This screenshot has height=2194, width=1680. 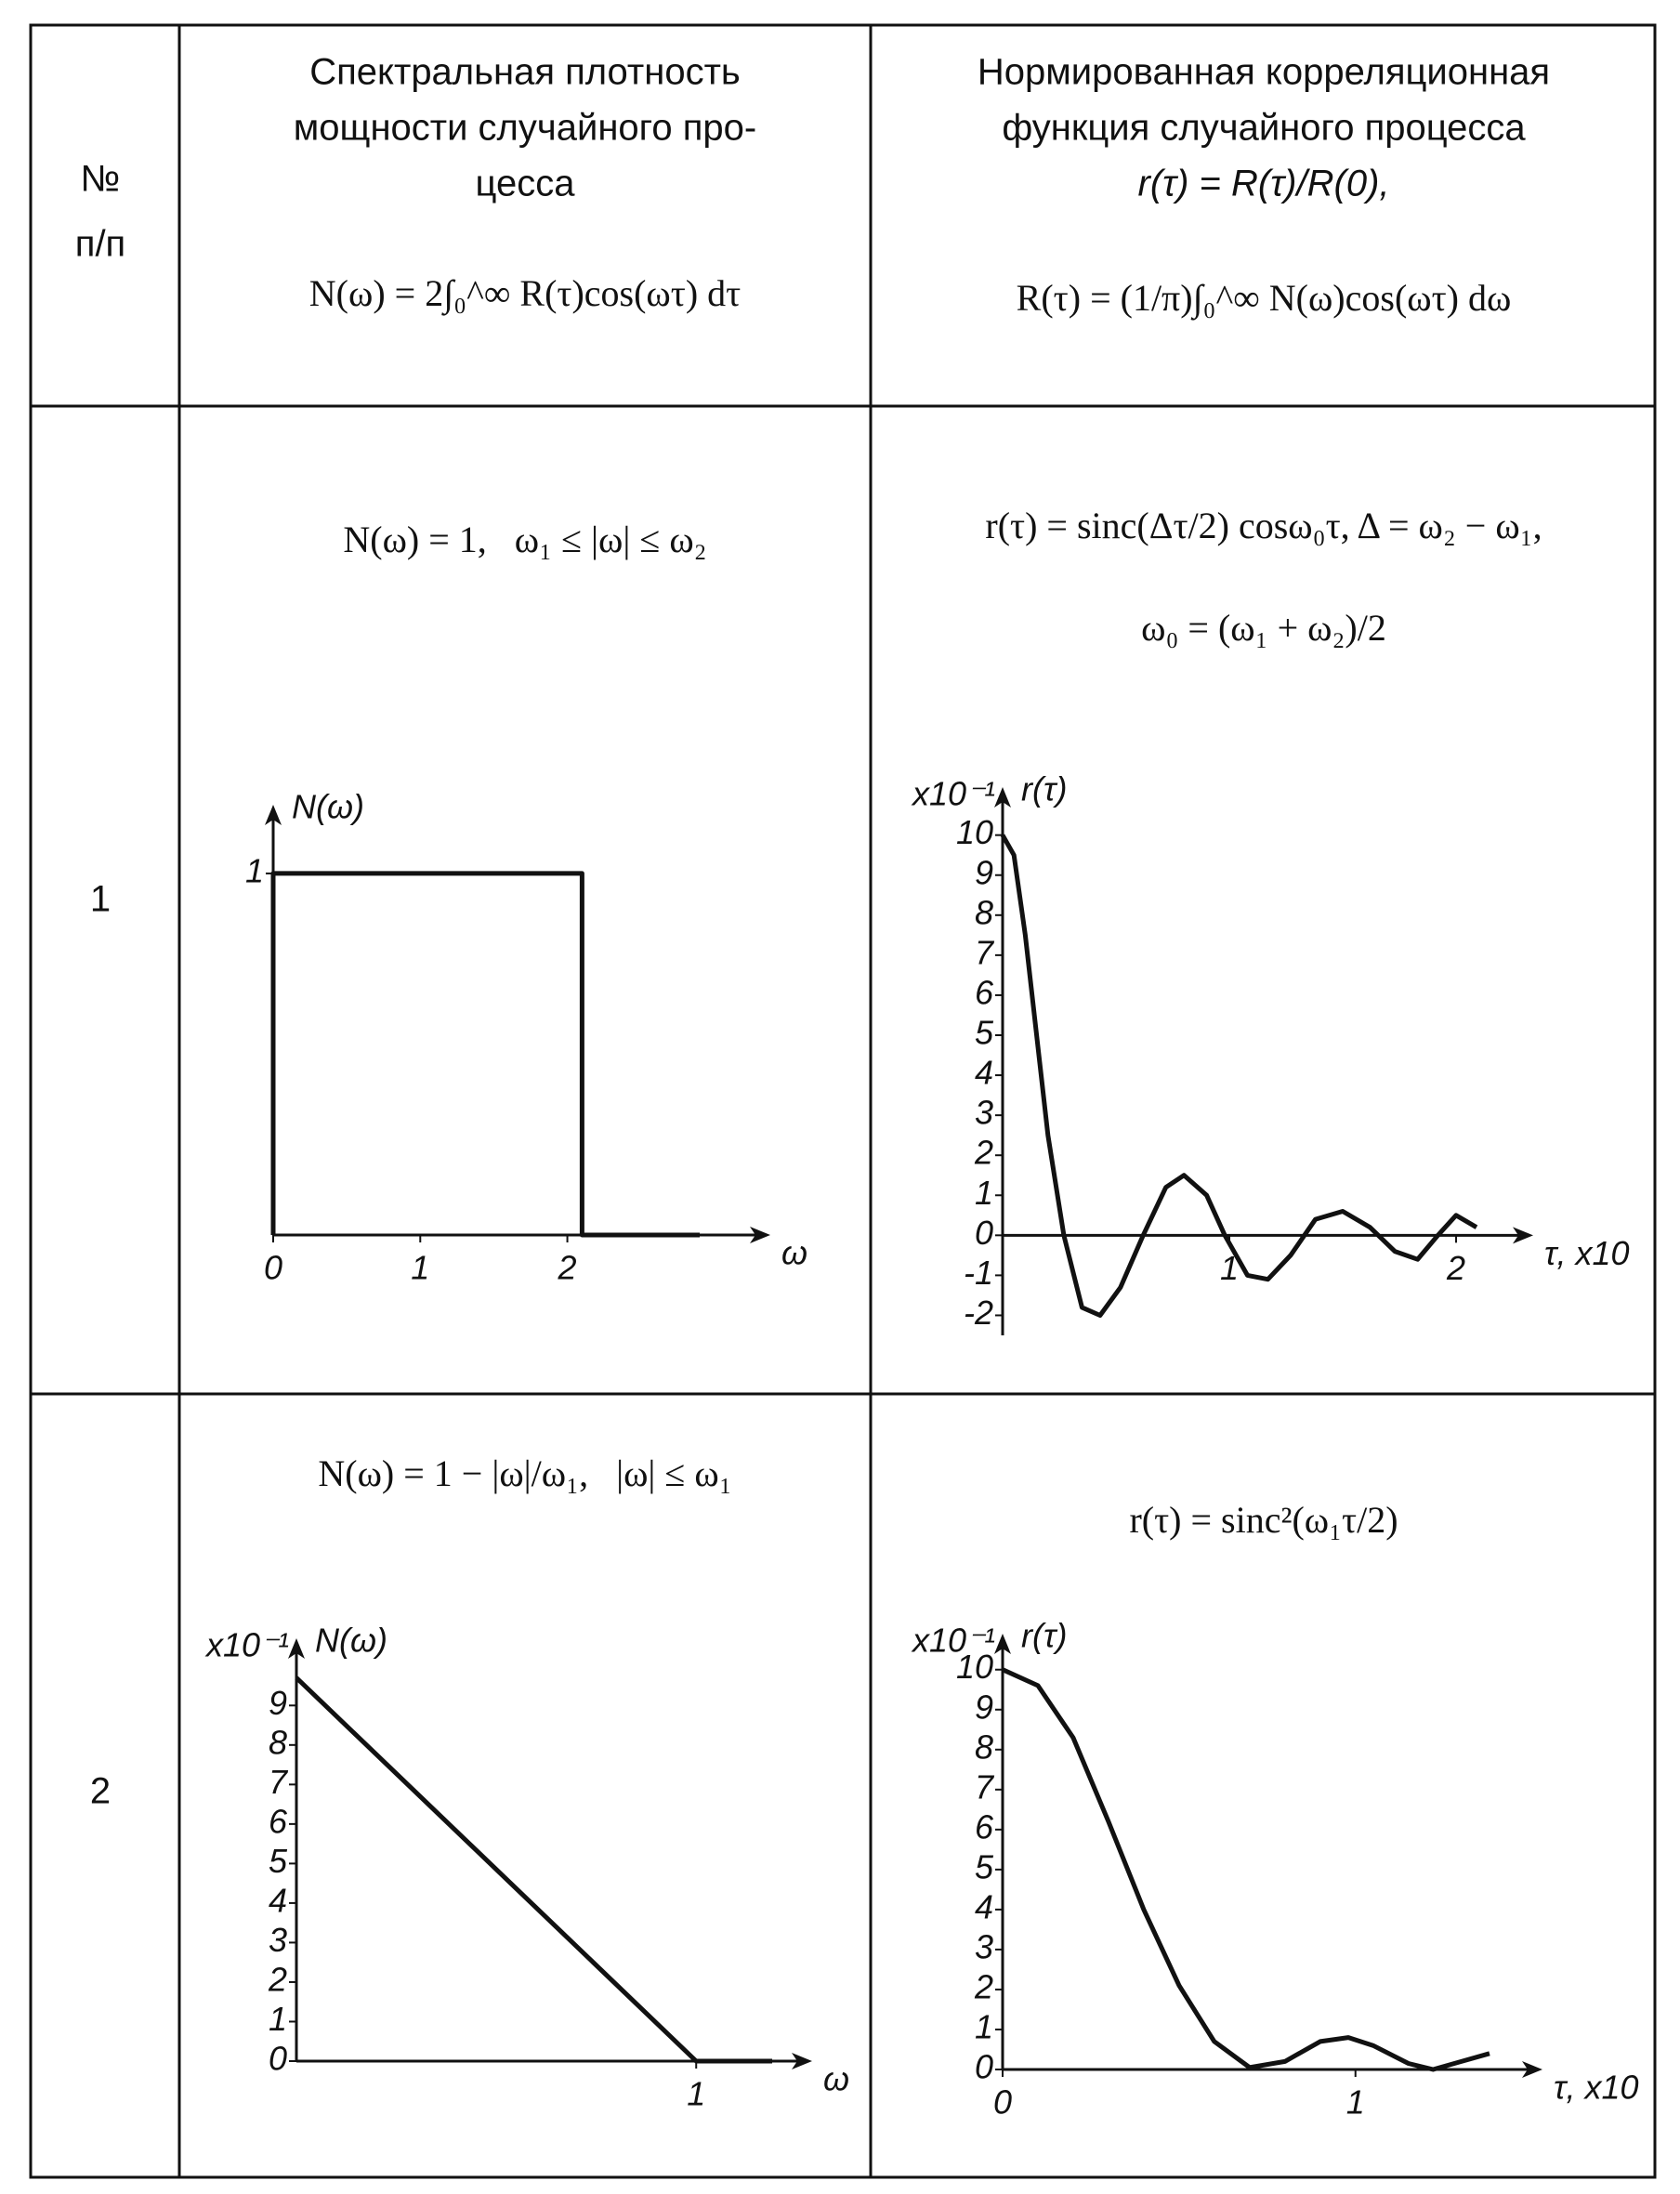 What do you see at coordinates (524, 1473) in the screenshot?
I see `formula: N(ω) = 1 − |ω|/ω₁, |ω| ≤ ω₁` at bounding box center [524, 1473].